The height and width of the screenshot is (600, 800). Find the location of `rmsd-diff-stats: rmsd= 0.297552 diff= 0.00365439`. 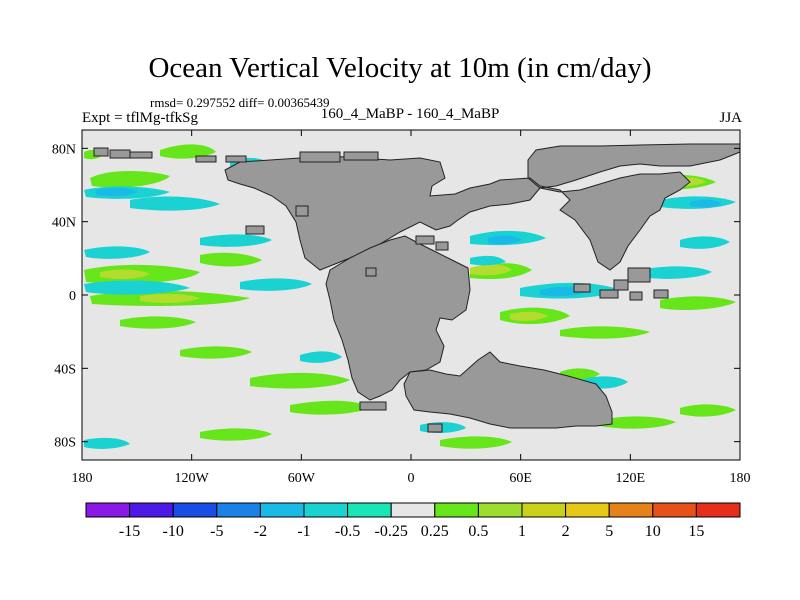

rmsd-diff-stats: rmsd= 0.297552 diff= 0.00365439 is located at coordinates (240, 102).